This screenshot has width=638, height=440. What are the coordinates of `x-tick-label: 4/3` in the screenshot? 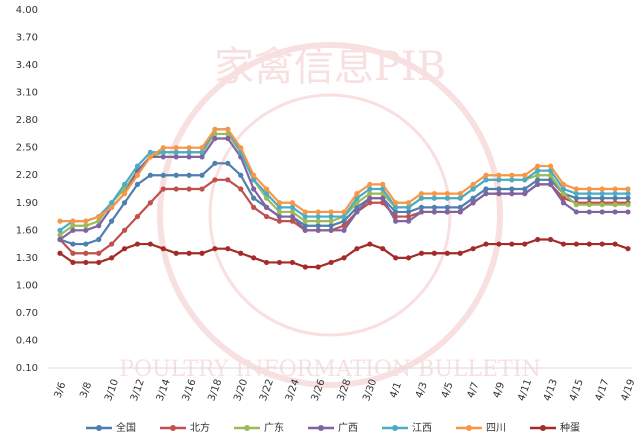 It's located at (422, 390).